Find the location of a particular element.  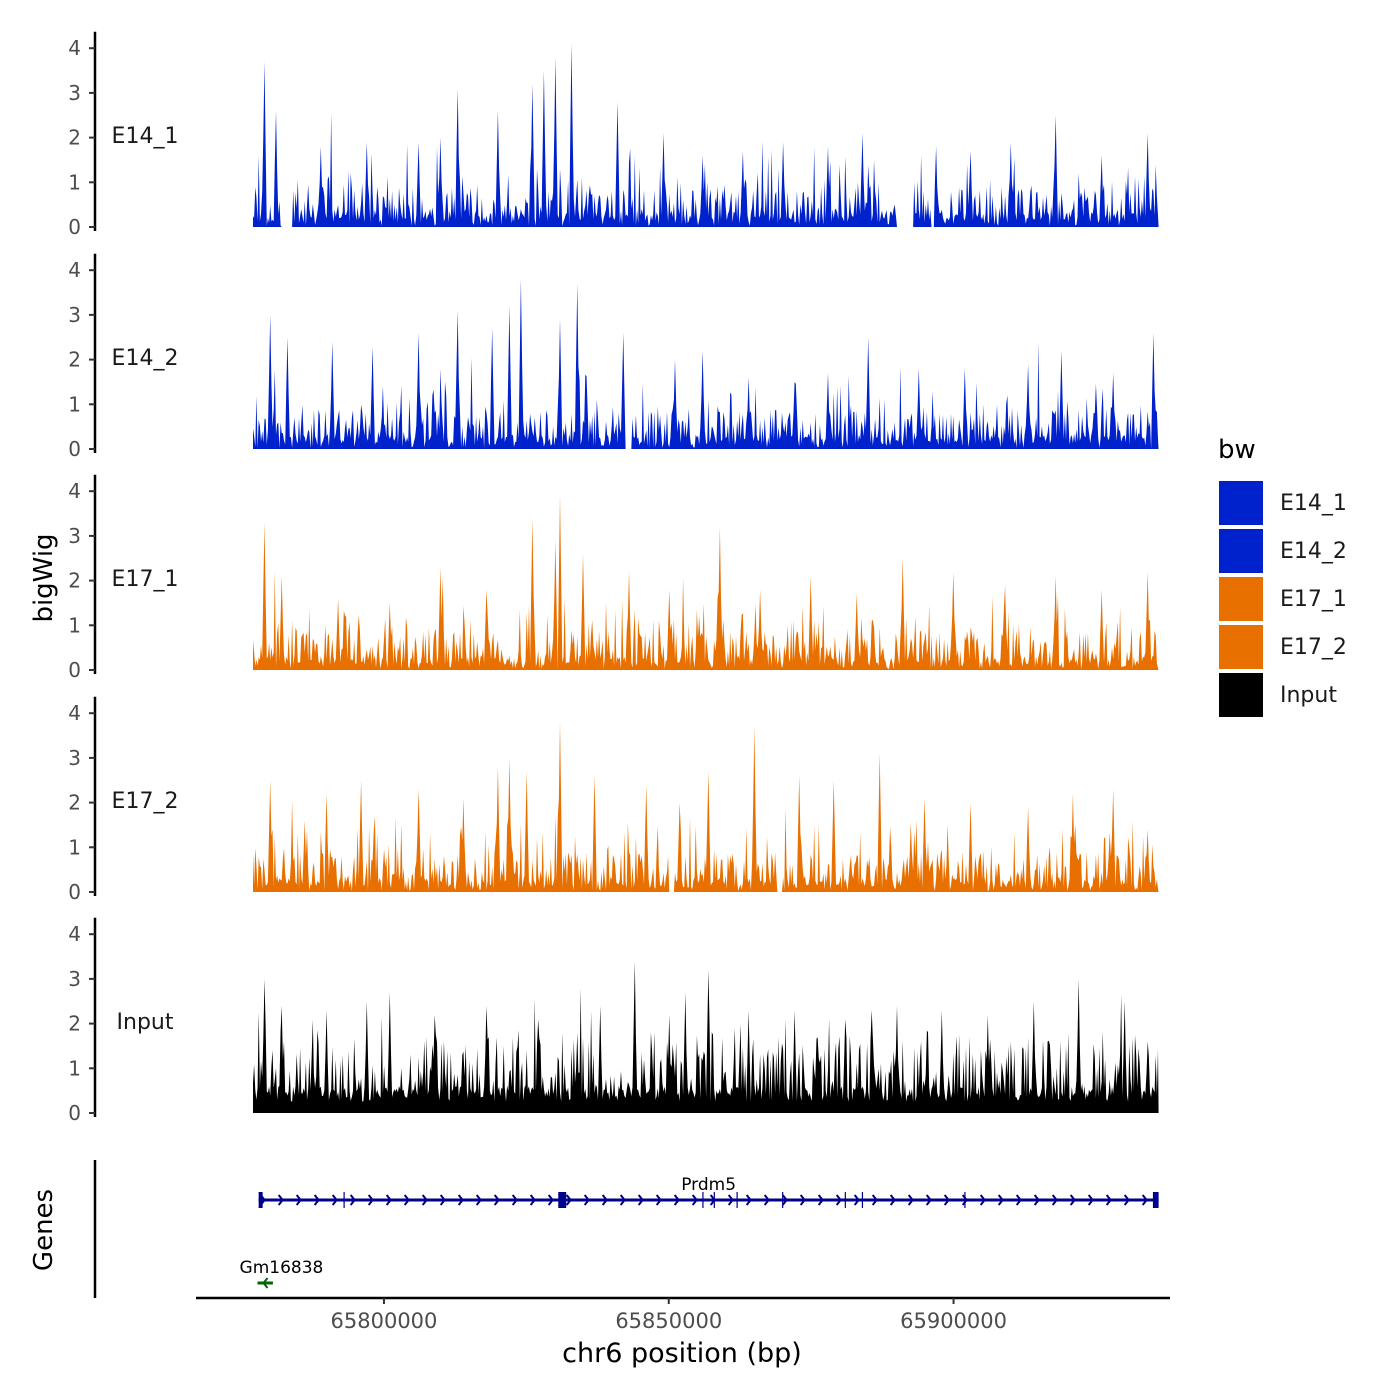

x-axis: 65800000 65850000 65900000 is located at coordinates (683, 1314).